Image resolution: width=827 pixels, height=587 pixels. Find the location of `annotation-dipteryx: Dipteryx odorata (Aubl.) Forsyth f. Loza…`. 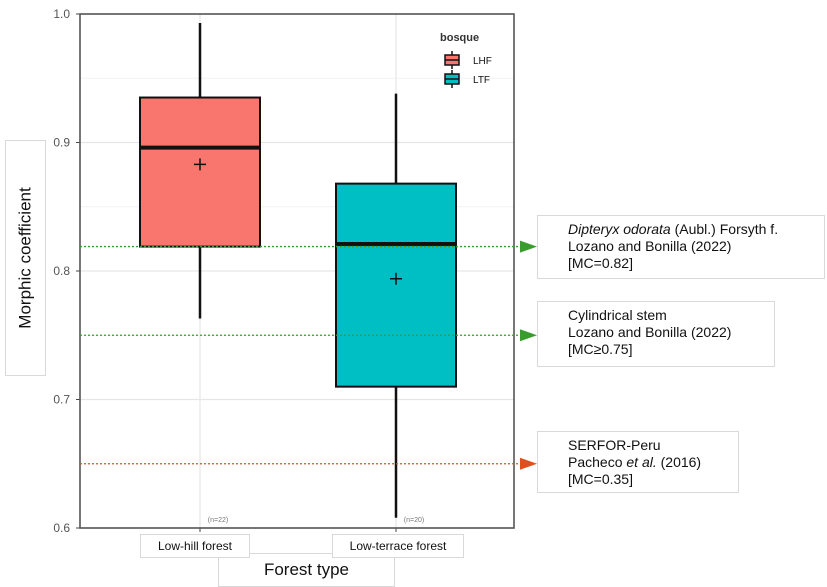

annotation-dipteryx: Dipteryx odorata (Aubl.) Forsyth f. Loza… is located at coordinates (681, 247).